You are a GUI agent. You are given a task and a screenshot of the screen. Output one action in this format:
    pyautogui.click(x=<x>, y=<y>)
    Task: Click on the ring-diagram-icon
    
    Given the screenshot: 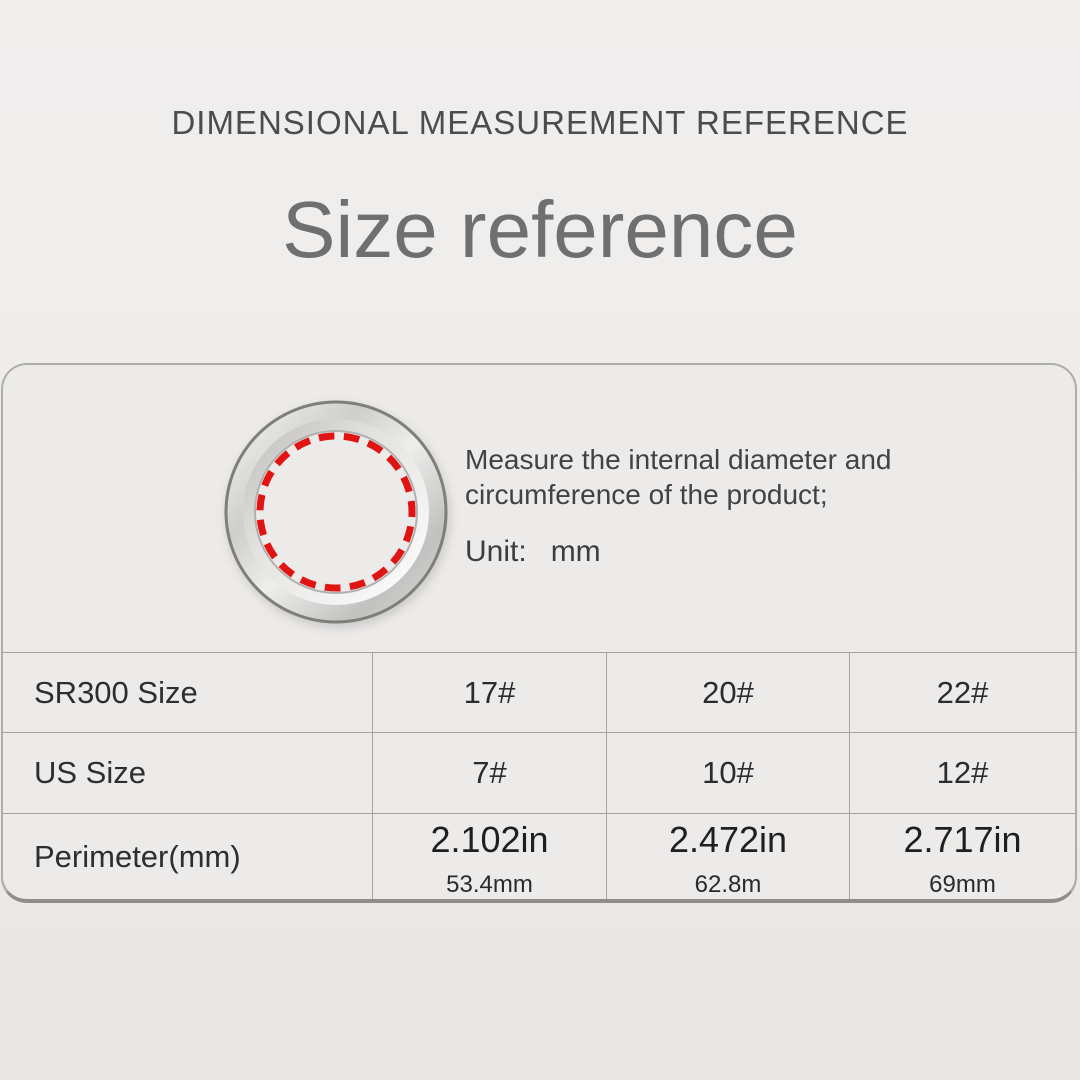 What is the action you would take?
    pyautogui.click(x=336, y=512)
    